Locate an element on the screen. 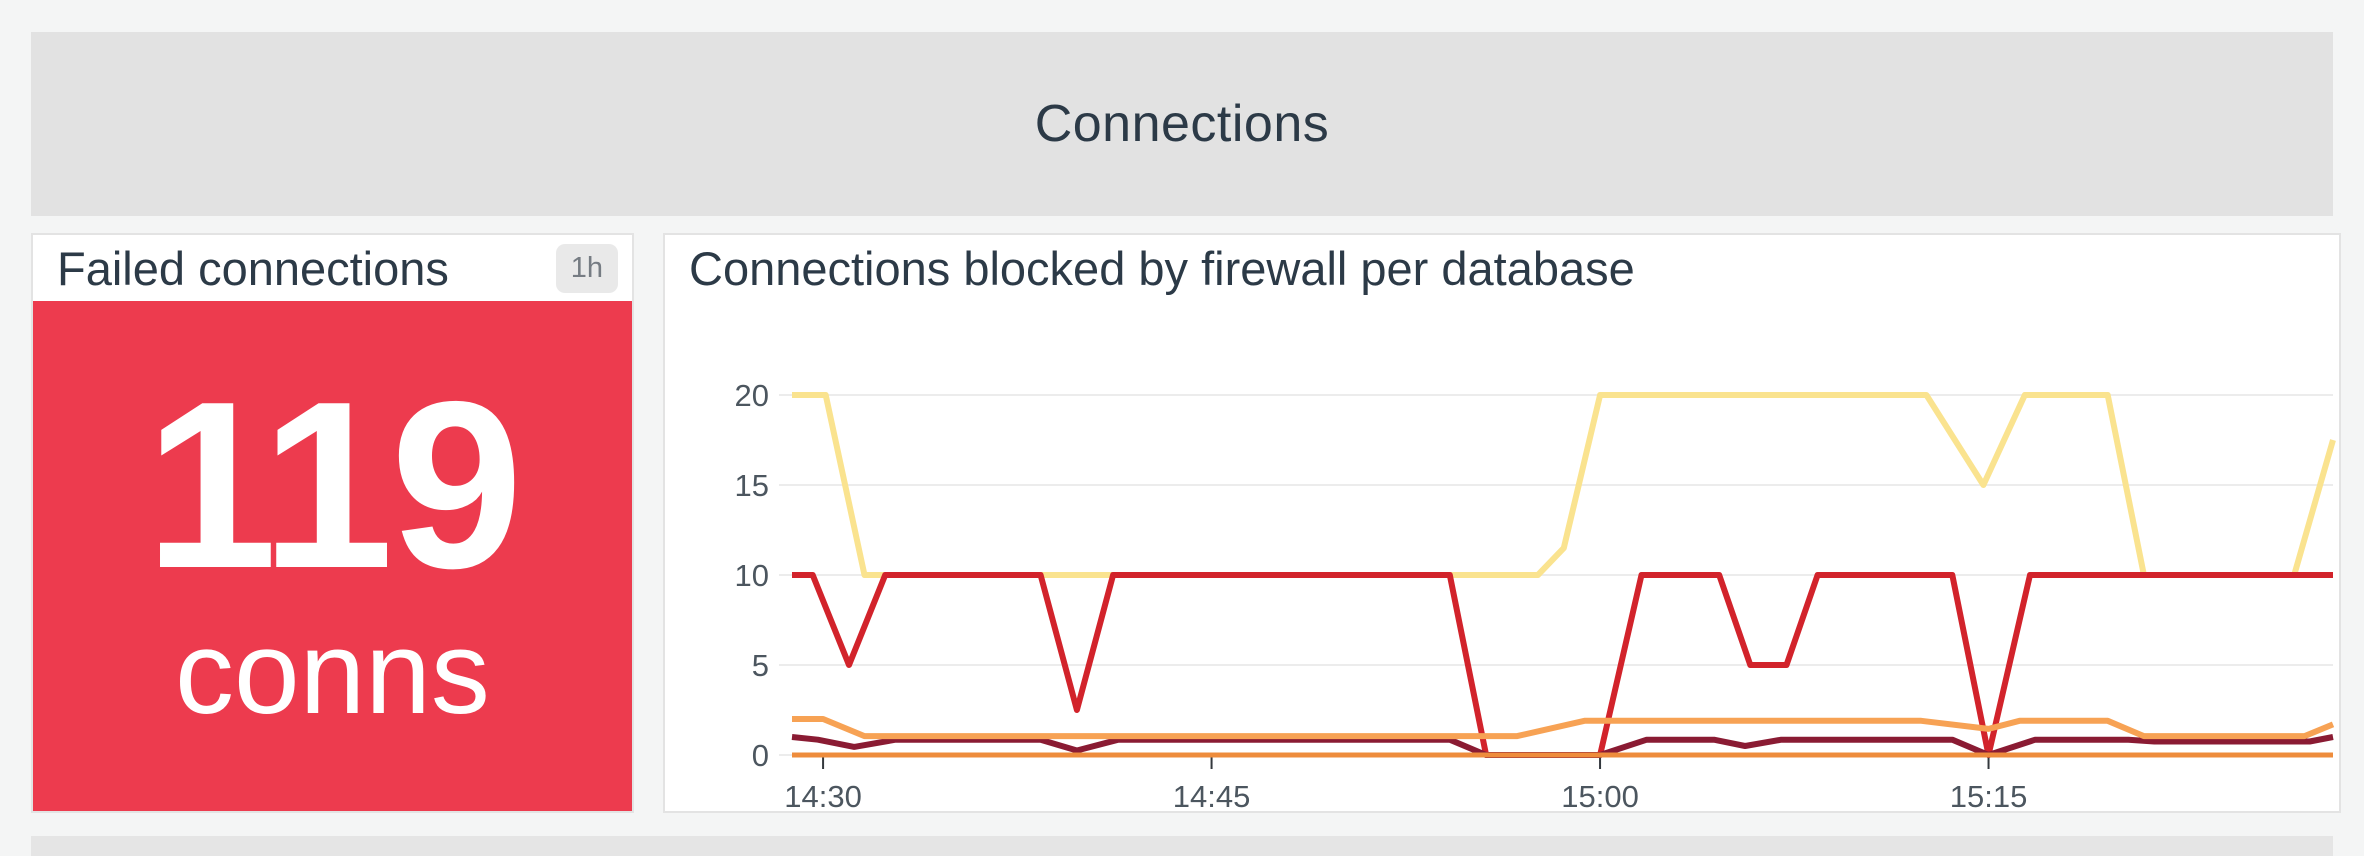  svg-text: 15:00 is located at coordinates (1600, 795).